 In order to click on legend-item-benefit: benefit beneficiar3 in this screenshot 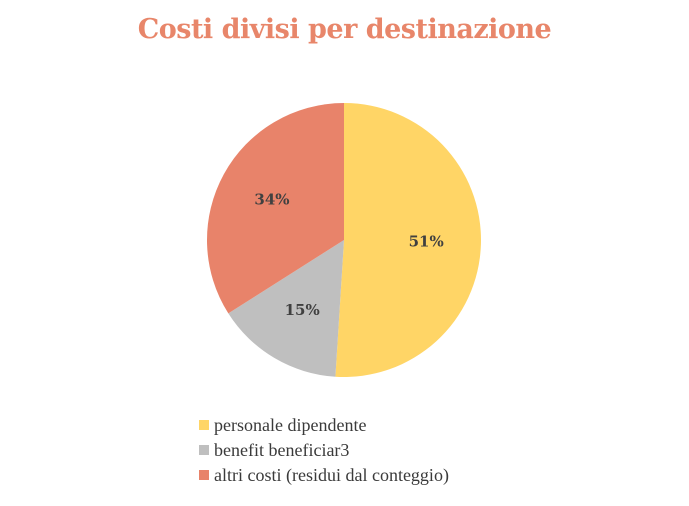, I will do `click(324, 450)`.